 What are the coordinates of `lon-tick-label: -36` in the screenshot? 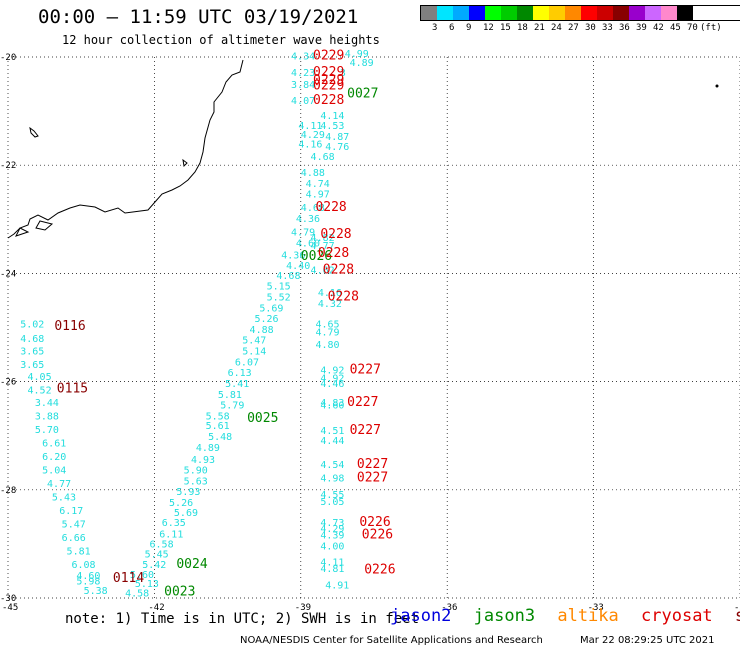 It's located at (449, 608).